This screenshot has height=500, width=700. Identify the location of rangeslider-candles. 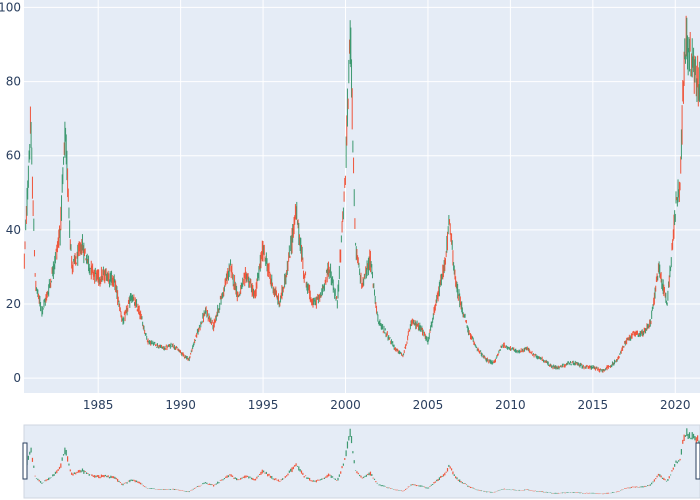
(361, 461).